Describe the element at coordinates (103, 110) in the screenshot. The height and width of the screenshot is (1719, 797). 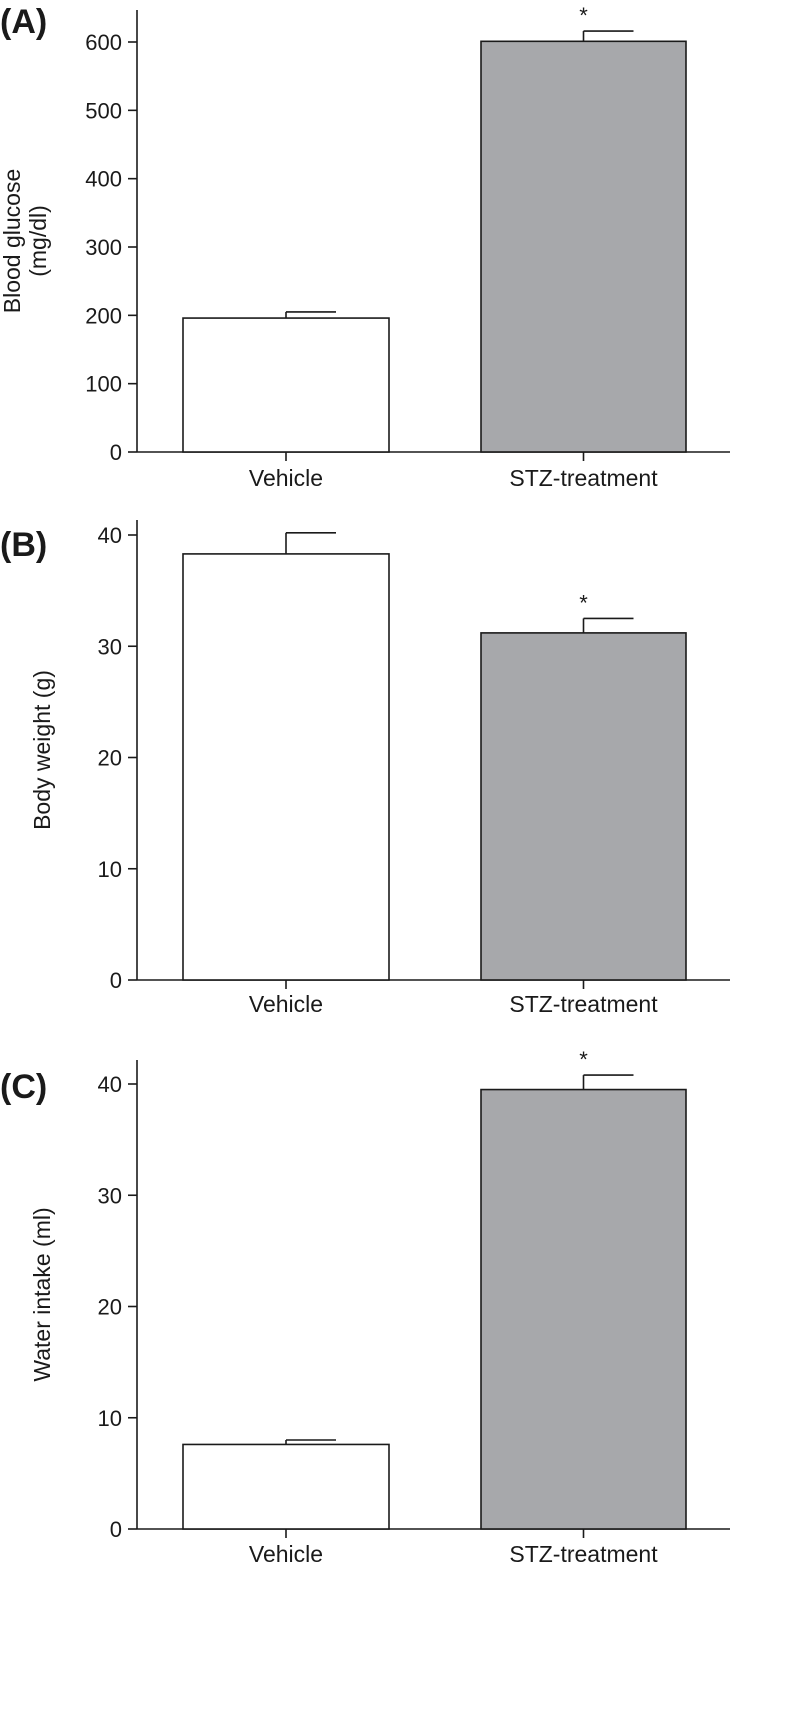
I see `y-tick-label: 500` at that location.